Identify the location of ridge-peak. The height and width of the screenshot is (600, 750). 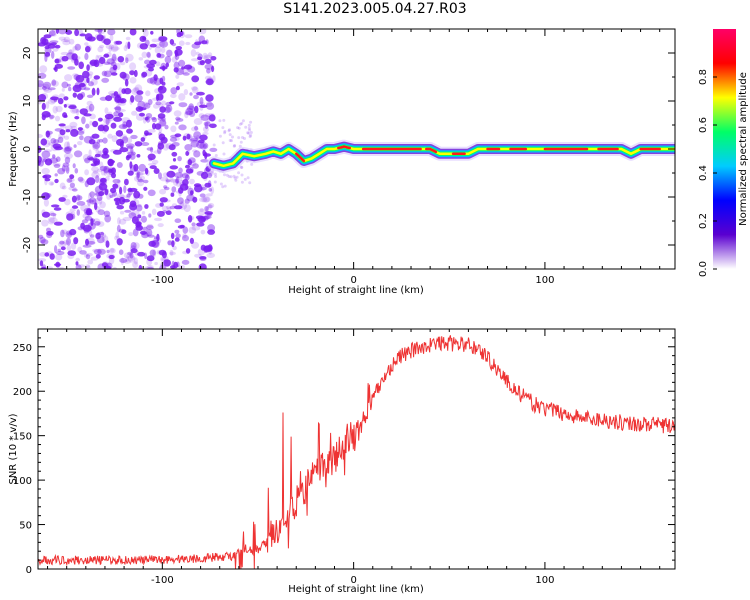
(344, 147).